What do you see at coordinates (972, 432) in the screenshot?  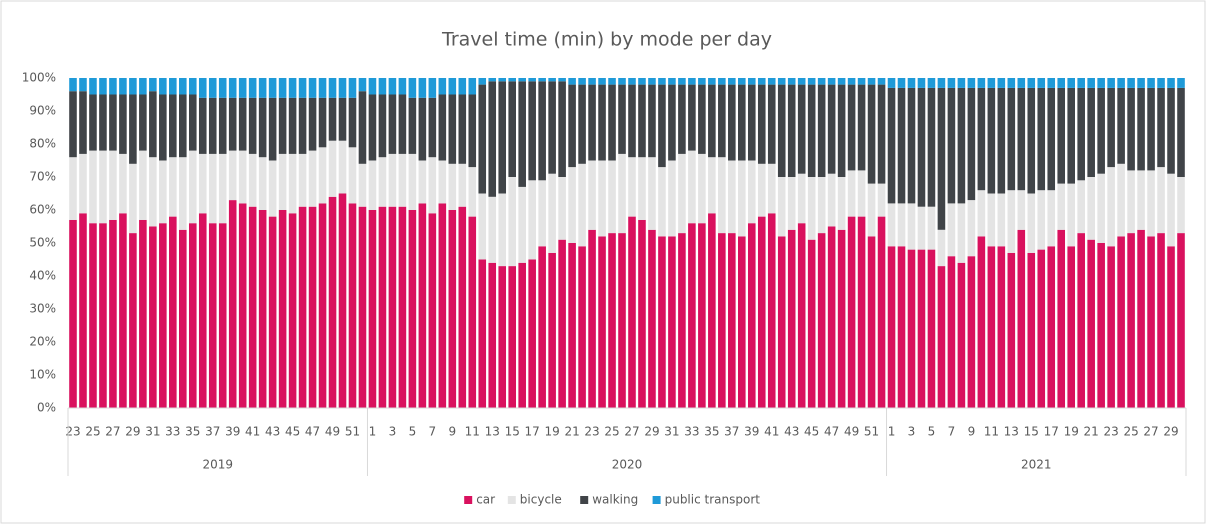 I see `x-tick-label: 9` at bounding box center [972, 432].